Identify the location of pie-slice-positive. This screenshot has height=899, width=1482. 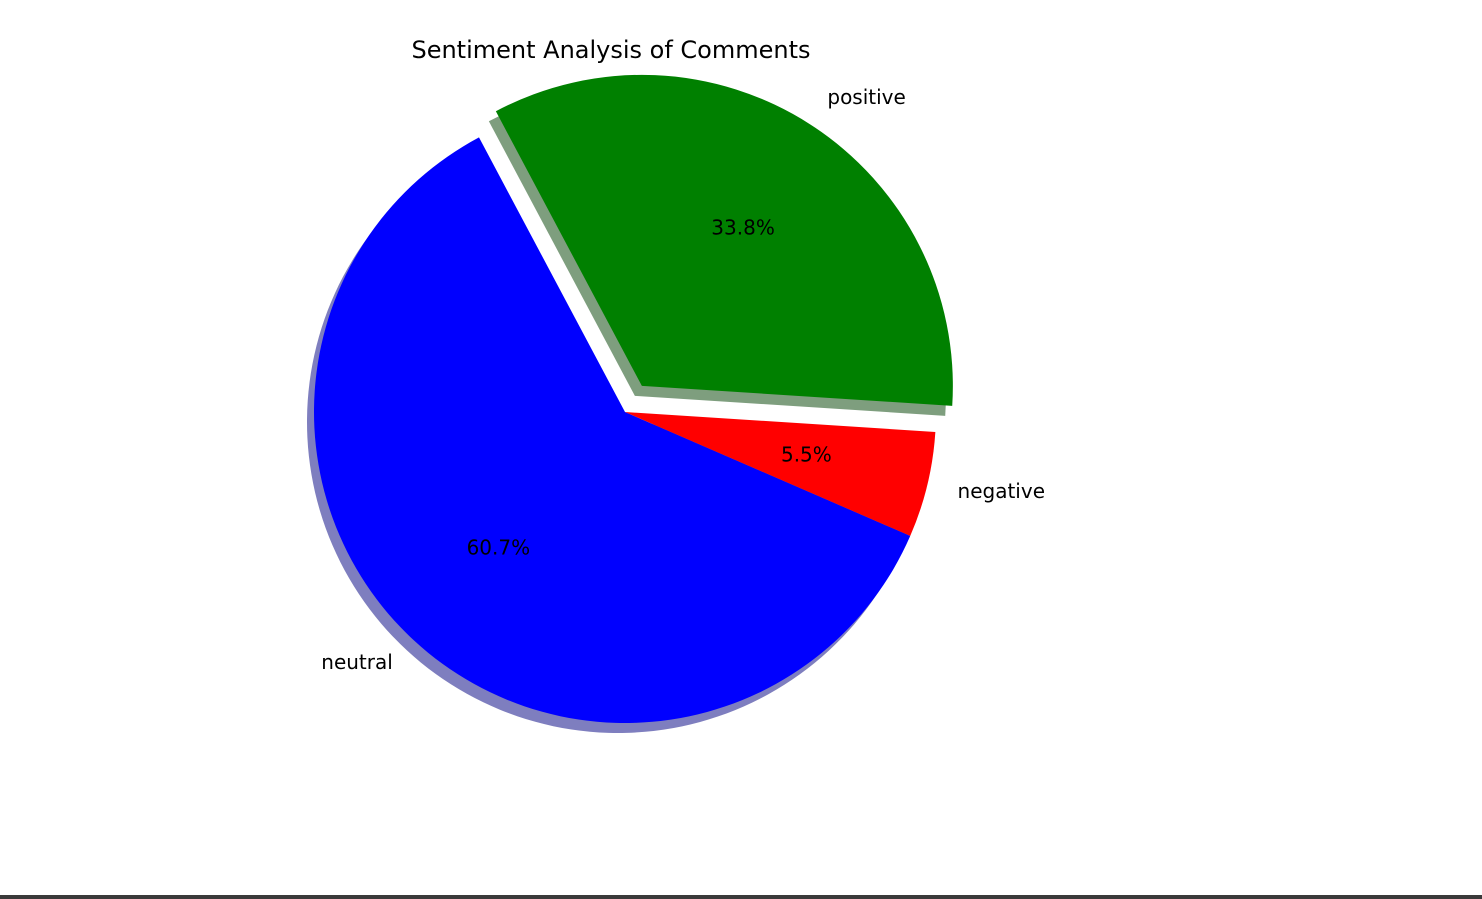
(724, 240).